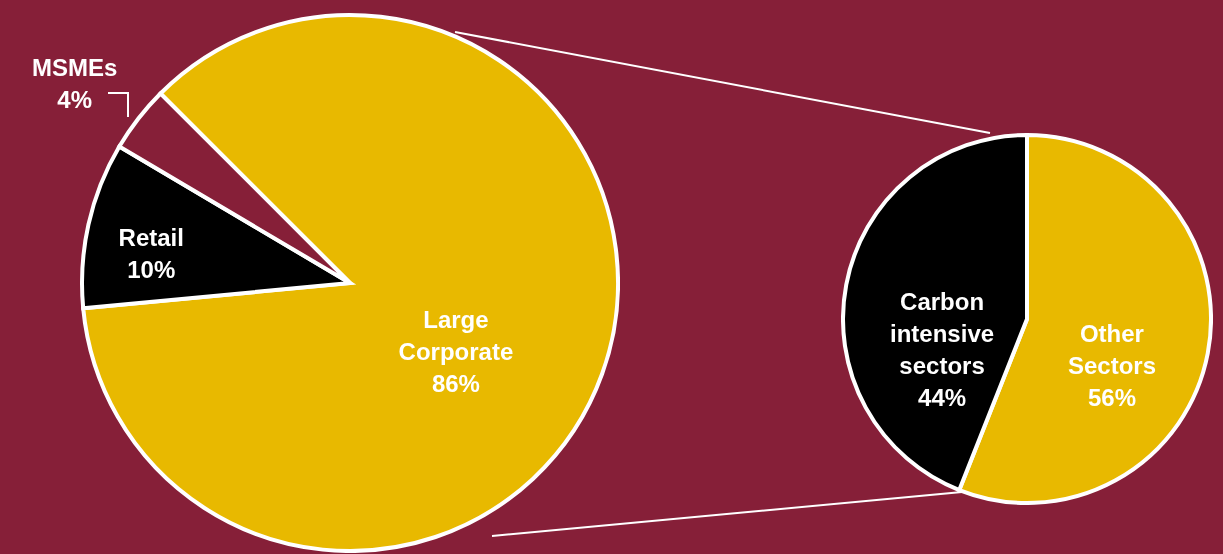 This screenshot has width=1223, height=554. What do you see at coordinates (942, 333) in the screenshot?
I see `slice-label: Carbon intensive sectors` at bounding box center [942, 333].